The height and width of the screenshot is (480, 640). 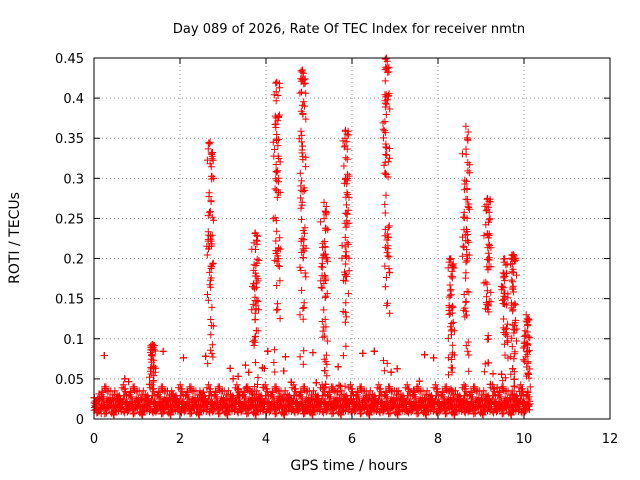 What do you see at coordinates (524, 439) in the screenshot?
I see `x-tick-label: 10` at bounding box center [524, 439].